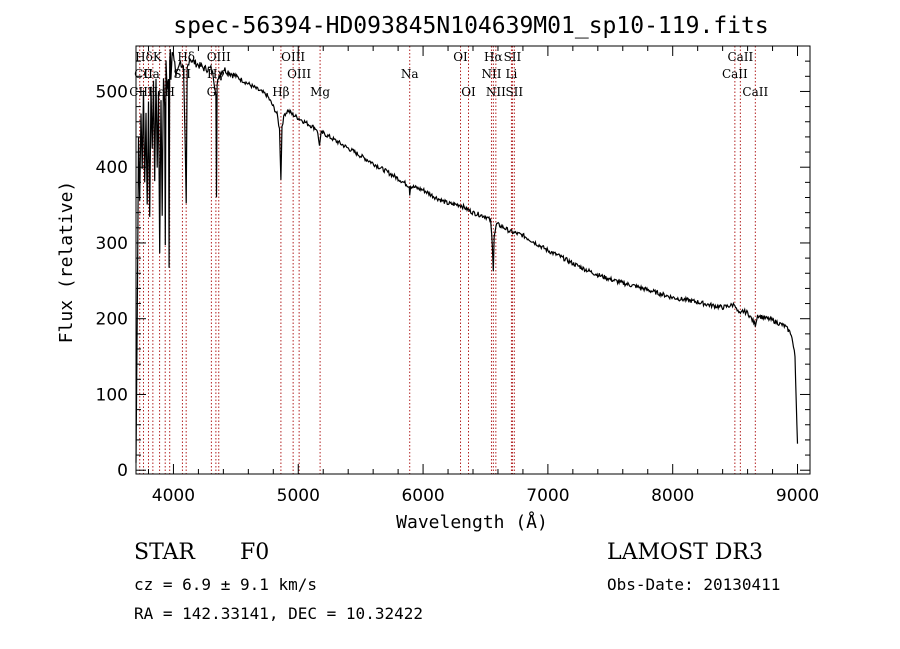 The height and width of the screenshot is (649, 900). What do you see at coordinates (149, 57) in the screenshot?
I see `line-label: HδK` at bounding box center [149, 57].